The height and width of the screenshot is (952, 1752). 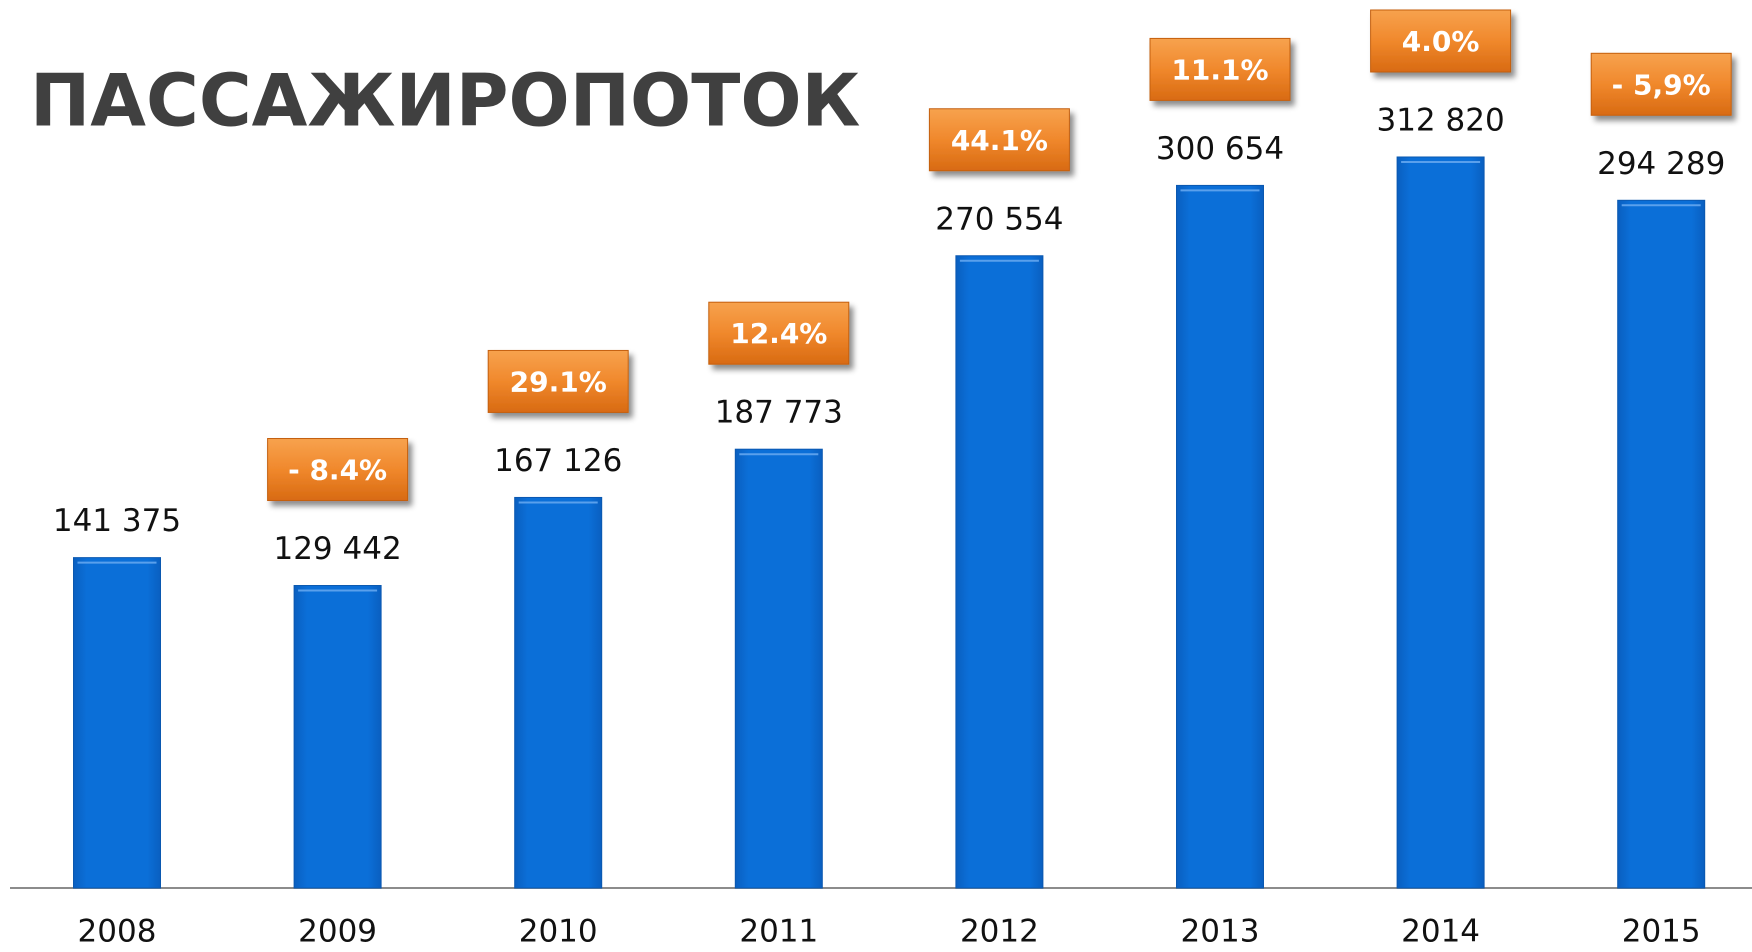 I want to click on x-tick-label: 2011, so click(x=778, y=932).